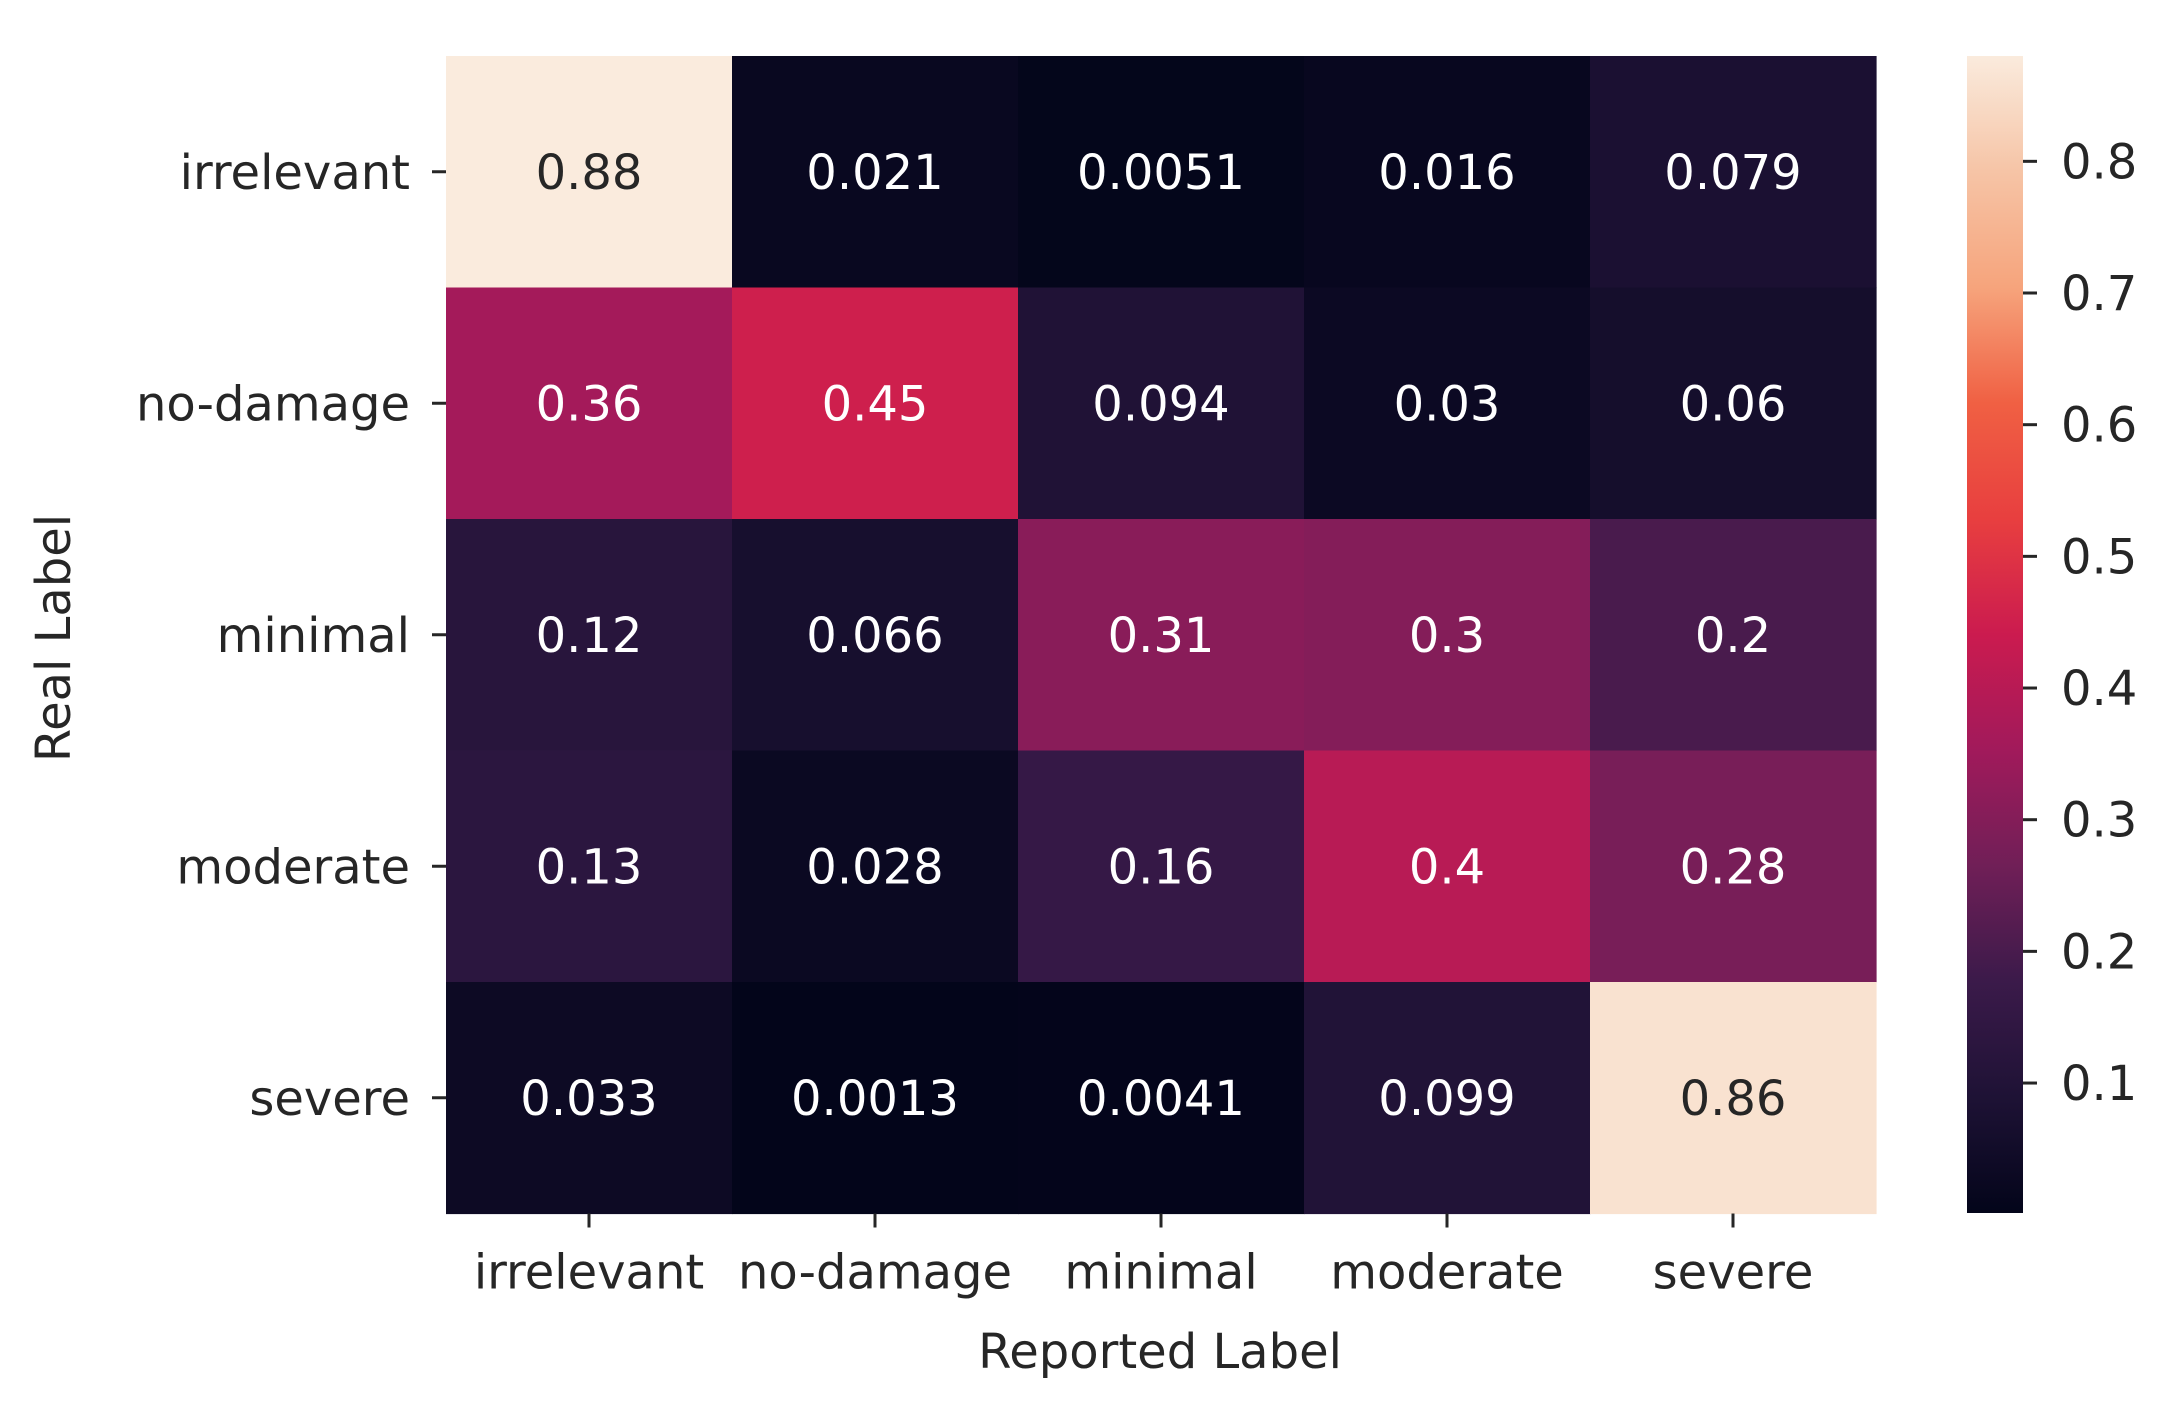 This screenshot has height=1416, width=2166. What do you see at coordinates (313, 636) in the screenshot?
I see `y-tick-label: minimal` at bounding box center [313, 636].